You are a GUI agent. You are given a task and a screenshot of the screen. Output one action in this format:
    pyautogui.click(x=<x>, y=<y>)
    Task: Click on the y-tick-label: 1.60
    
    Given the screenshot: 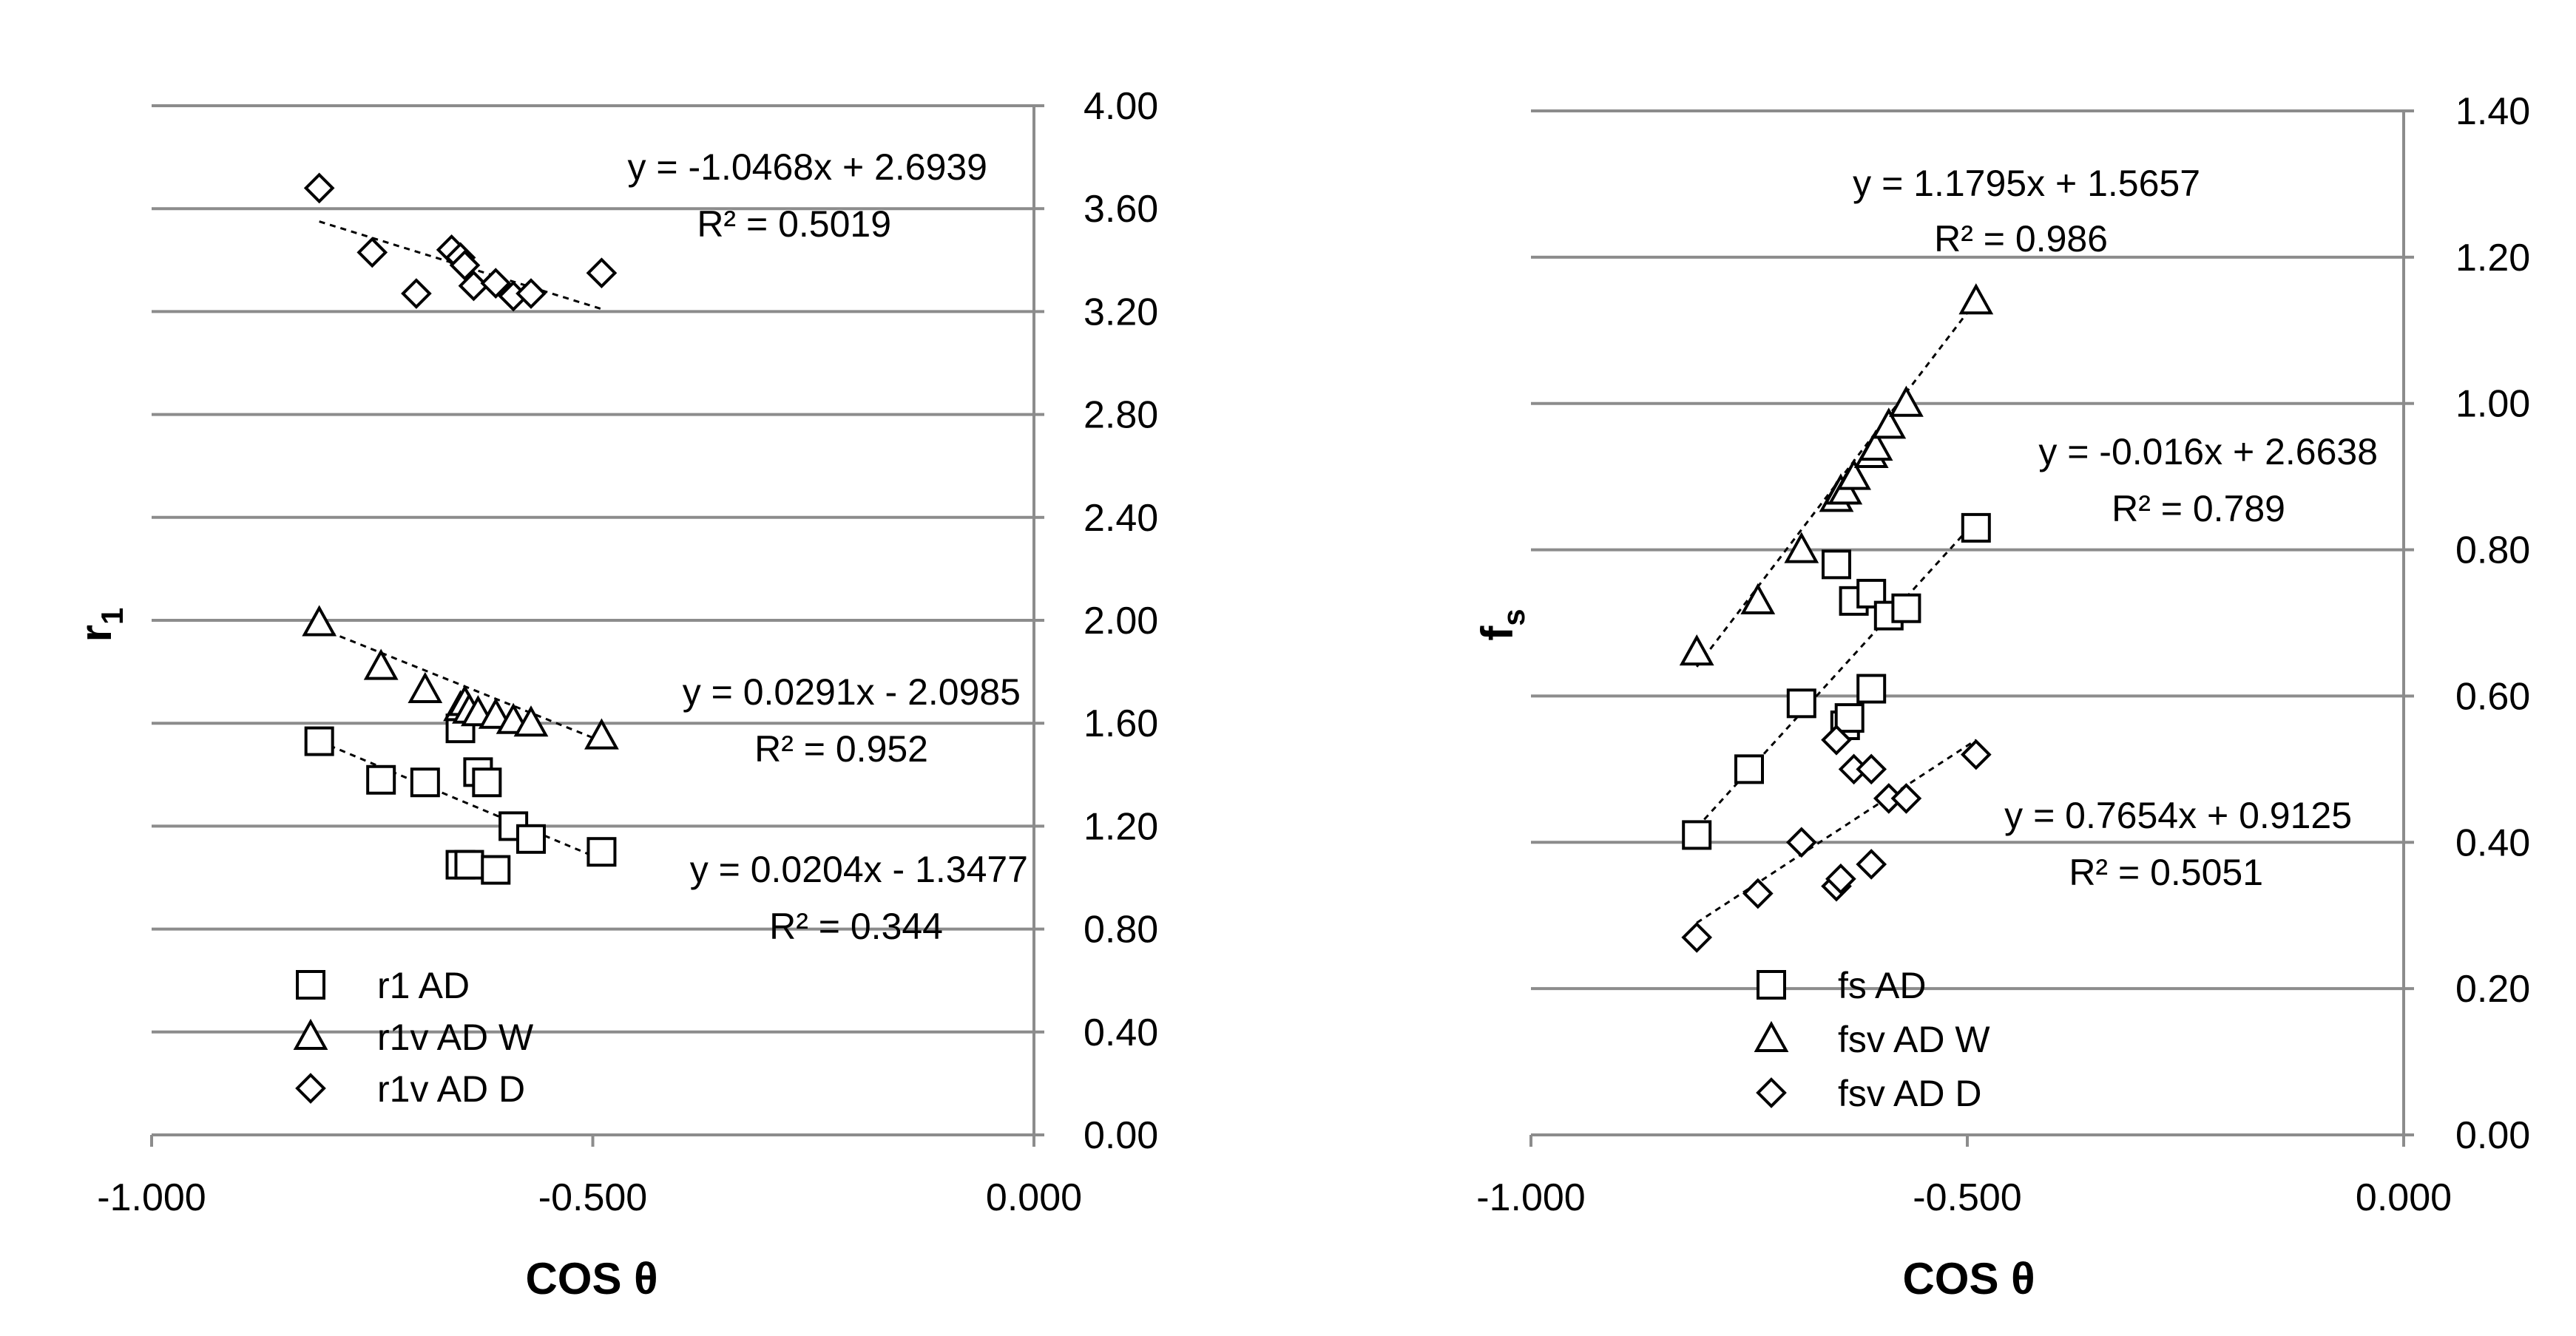 What is the action you would take?
    pyautogui.click(x=1121, y=723)
    